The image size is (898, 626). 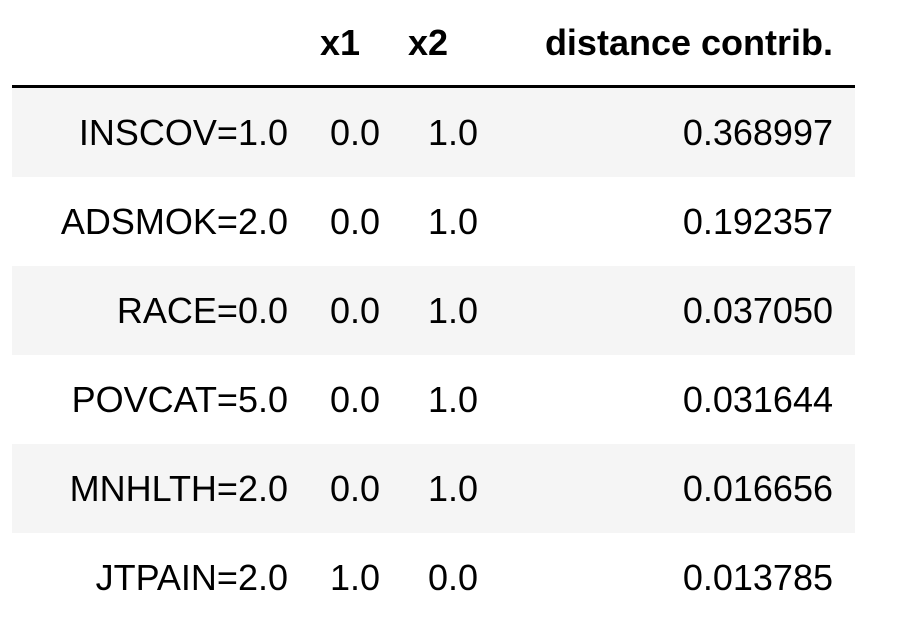 What do you see at coordinates (337, 44) in the screenshot?
I see `column-header-x1: x1` at bounding box center [337, 44].